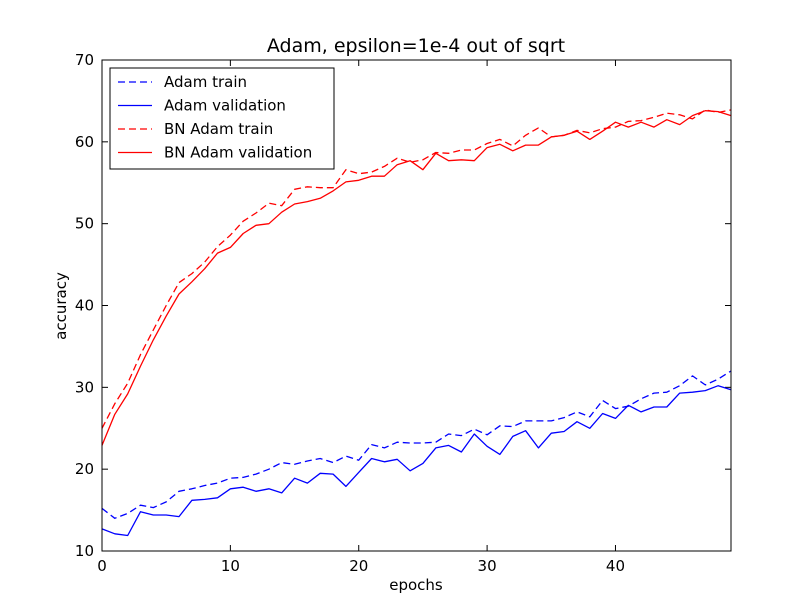  I want to click on y-tick-label: 40, so click(84, 306).